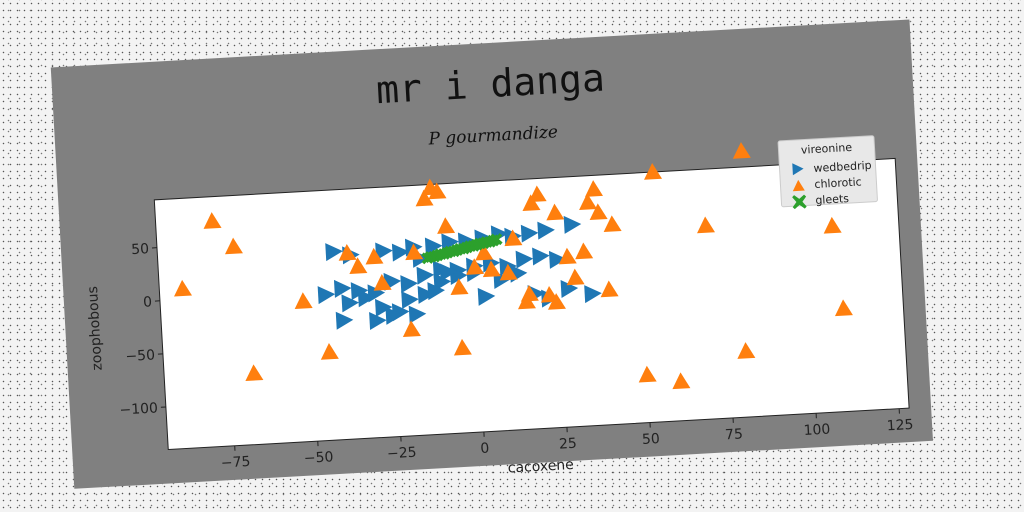  What do you see at coordinates (838, 183) in the screenshot?
I see `legend-label-chlorotic: chlorotic` at bounding box center [838, 183].